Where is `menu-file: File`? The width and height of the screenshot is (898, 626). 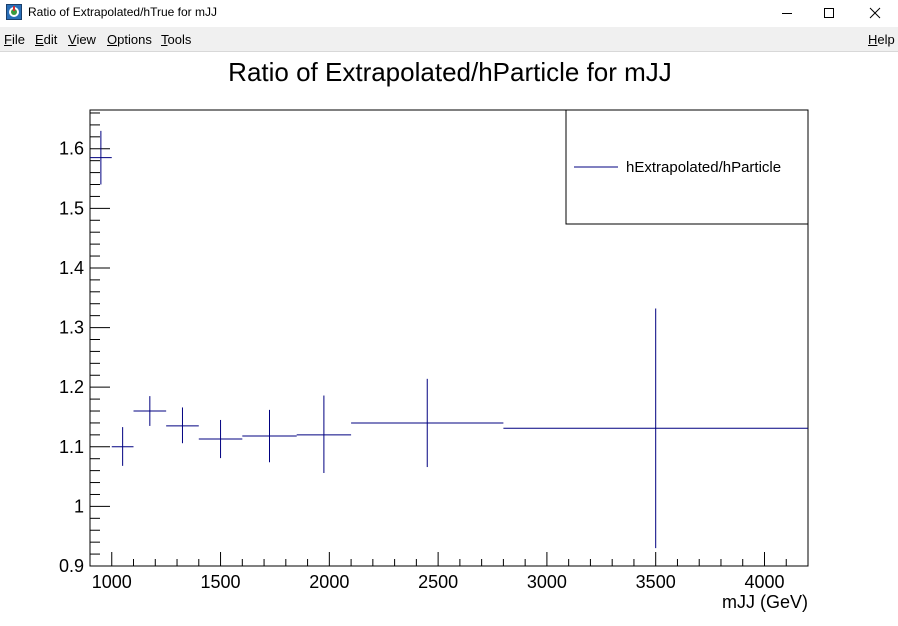
menu-file: File is located at coordinates (14, 39).